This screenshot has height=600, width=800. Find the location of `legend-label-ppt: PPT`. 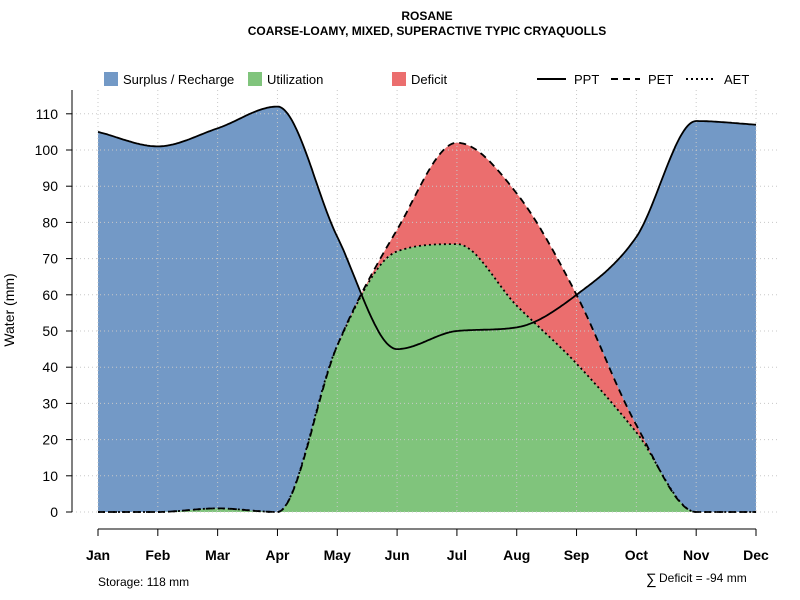

legend-label-ppt: PPT is located at coordinates (586, 79).